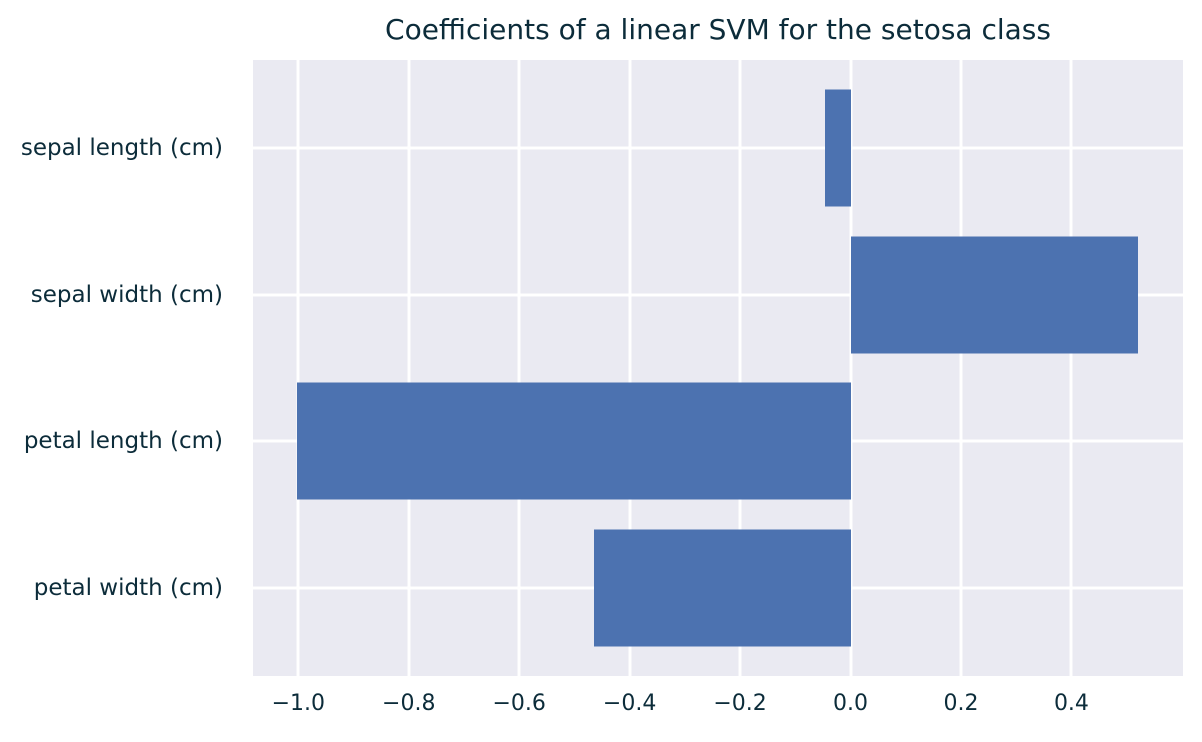 The image size is (1202, 742). I want to click on x-tick-label: −0.2, so click(740, 703).